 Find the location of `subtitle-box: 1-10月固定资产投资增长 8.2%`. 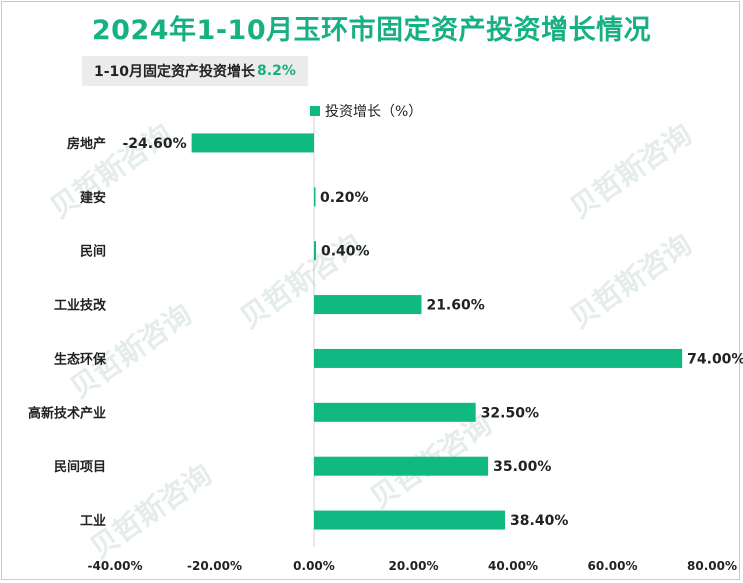

subtitle-box: 1-10月固定资产投资增长 8.2% is located at coordinates (195, 71).